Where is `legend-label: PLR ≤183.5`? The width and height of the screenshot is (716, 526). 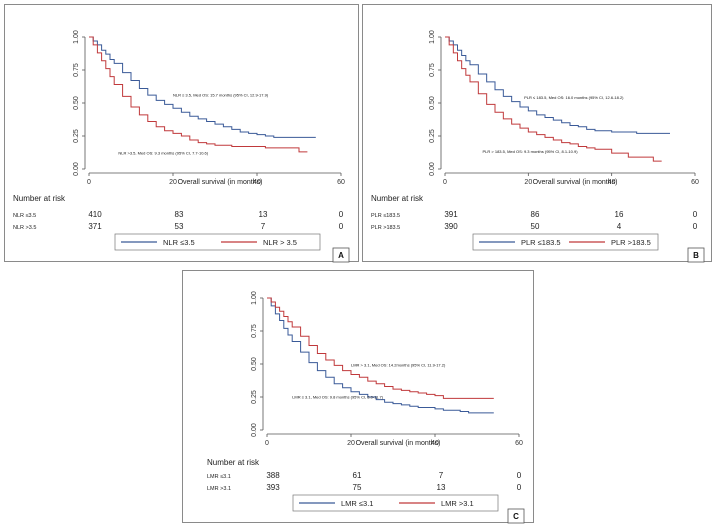
legend-label: PLR ≤183.5 is located at coordinates (541, 242).